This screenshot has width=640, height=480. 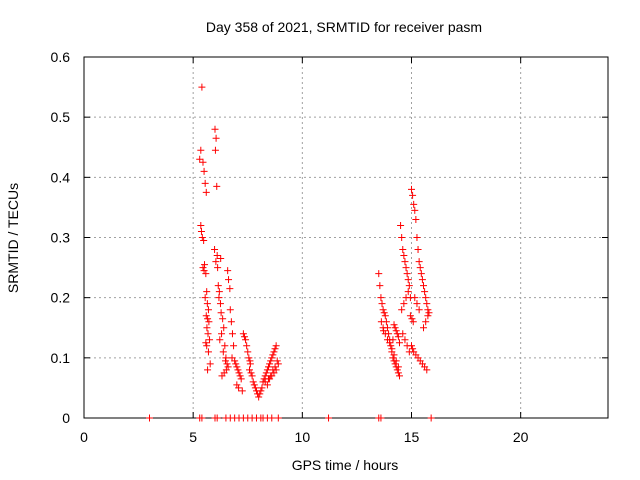 What do you see at coordinates (61, 177) in the screenshot?
I see `y-tick-label: 0.4` at bounding box center [61, 177].